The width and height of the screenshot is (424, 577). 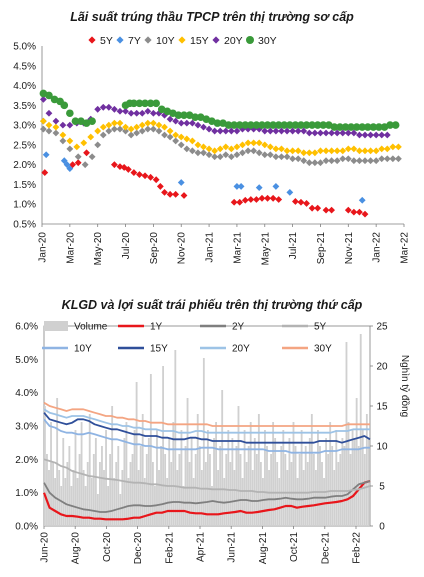 I want to click on y-tick-label: 2.5%, so click(x=24, y=145).